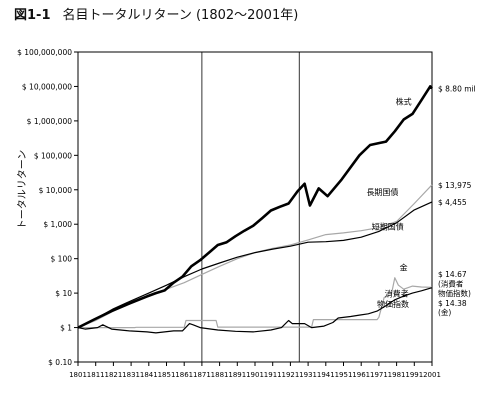 The height and width of the screenshot is (400, 500). I want to click on end-value-label: (消費者, so click(451, 284).